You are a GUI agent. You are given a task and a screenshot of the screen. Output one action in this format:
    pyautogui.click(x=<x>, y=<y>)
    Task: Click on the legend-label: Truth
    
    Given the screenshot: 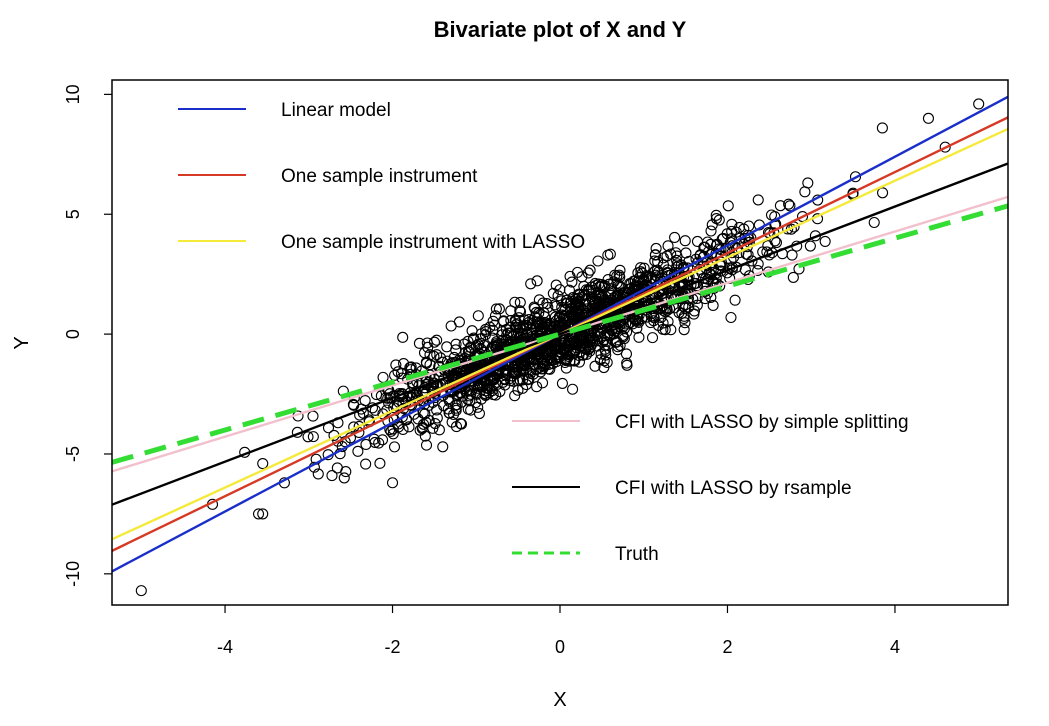 What is the action you would take?
    pyautogui.click(x=637, y=554)
    